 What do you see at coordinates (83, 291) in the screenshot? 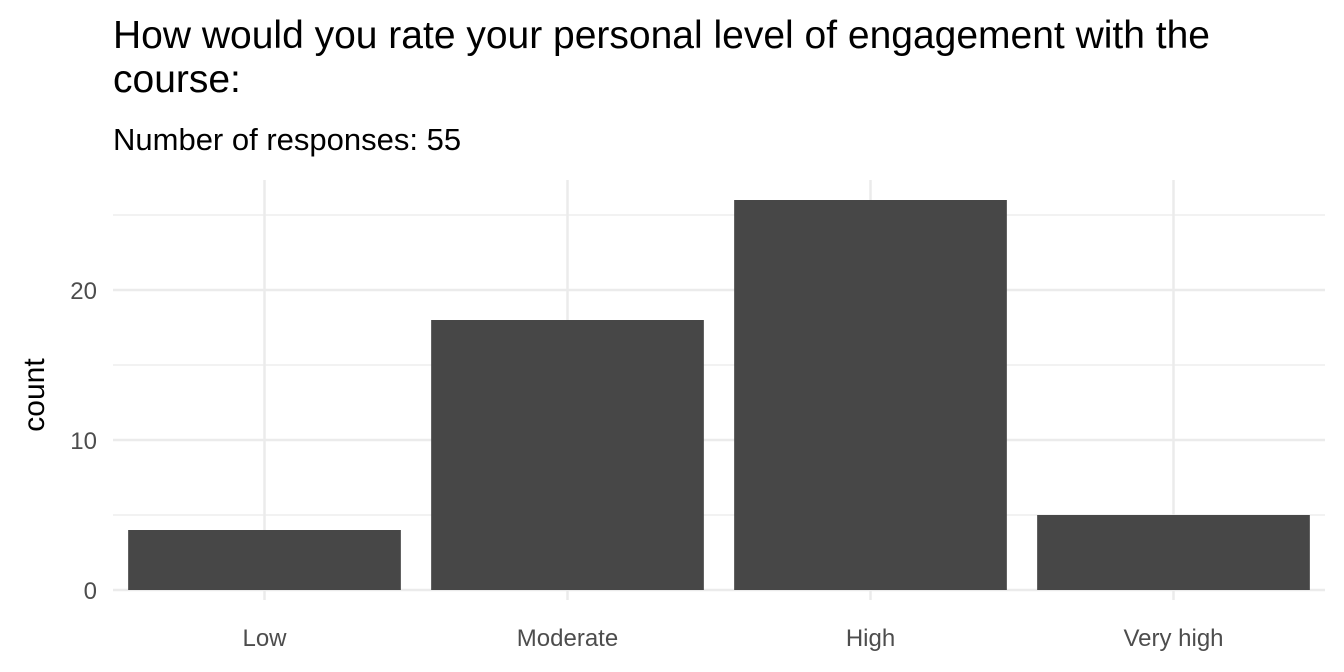
I see `y-tick-label: 20` at bounding box center [83, 291].